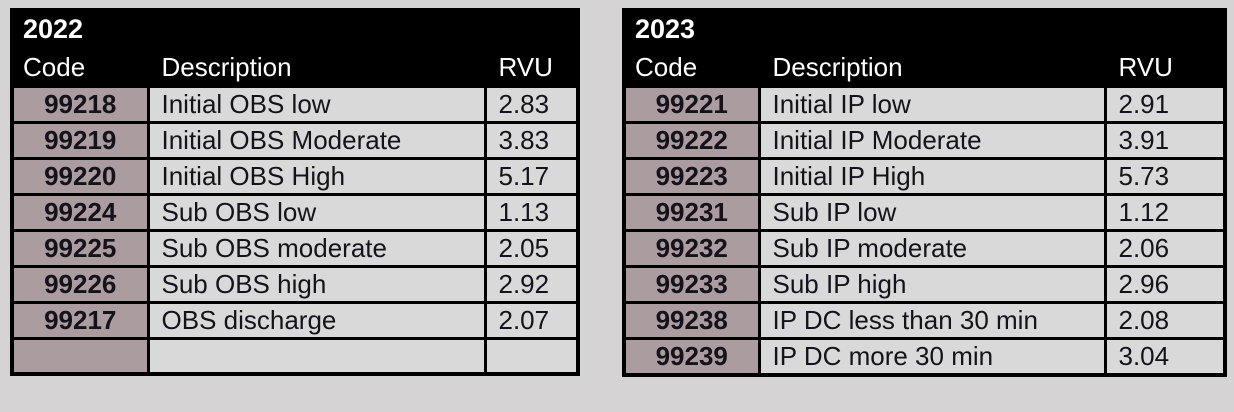  Describe the element at coordinates (316, 104) in the screenshot. I see `description-cell: Initial OBS low` at that location.